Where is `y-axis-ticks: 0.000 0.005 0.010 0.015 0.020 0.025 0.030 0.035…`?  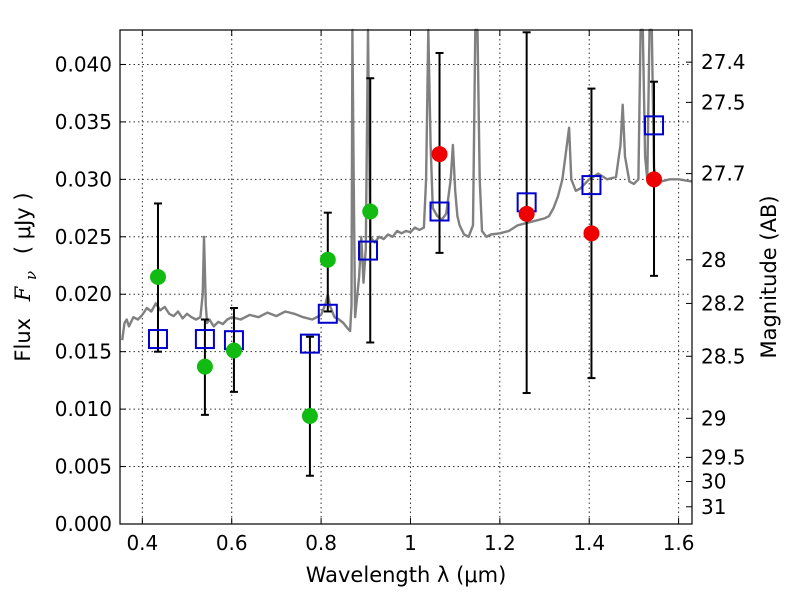
y-axis-ticks: 0.000 0.005 0.010 0.015 0.020 0.025 0.030 0.035… is located at coordinates (90, 294).